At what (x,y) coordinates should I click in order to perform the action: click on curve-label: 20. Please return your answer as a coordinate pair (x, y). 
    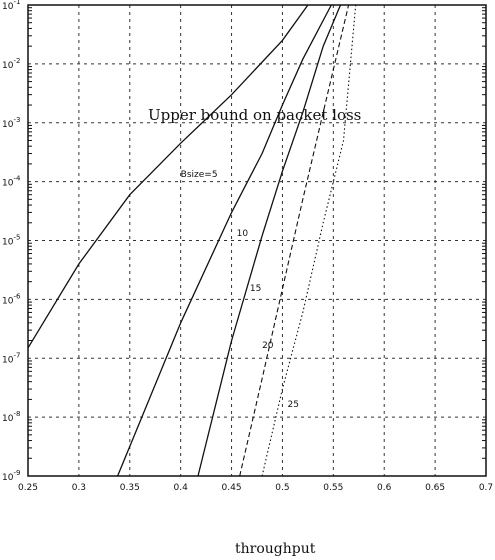
    Looking at the image, I should click on (268, 346).